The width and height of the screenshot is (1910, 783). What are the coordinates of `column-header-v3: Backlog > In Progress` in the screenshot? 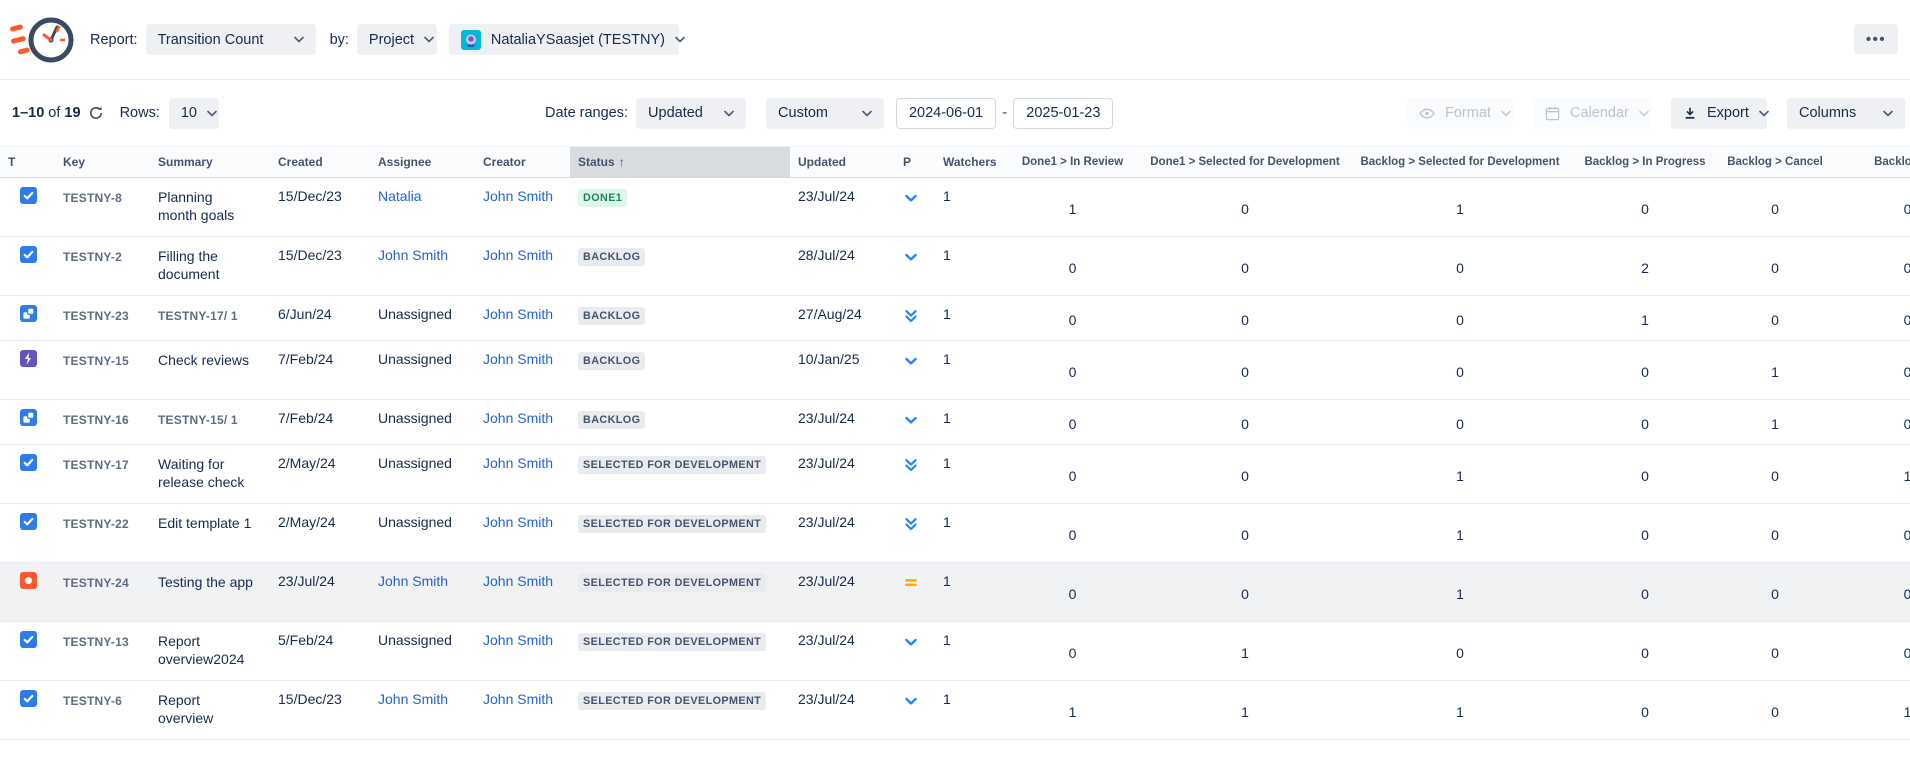 It's located at (1645, 162).